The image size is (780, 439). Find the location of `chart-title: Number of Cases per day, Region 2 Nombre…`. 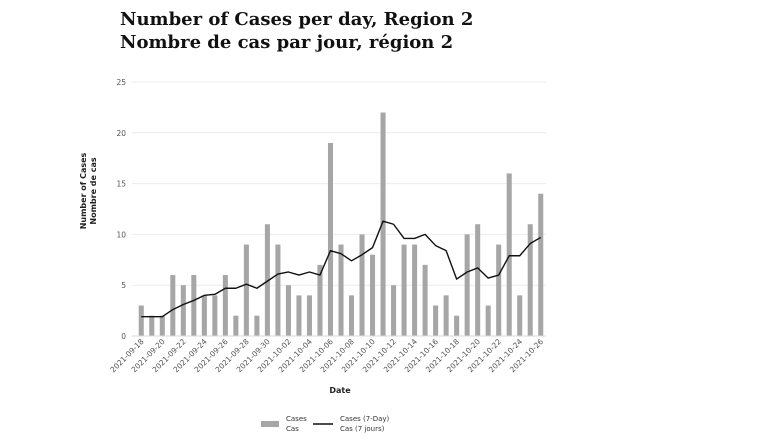

chart-title: Number of Cases per day, Region 2 Nombre… is located at coordinates (296, 31).